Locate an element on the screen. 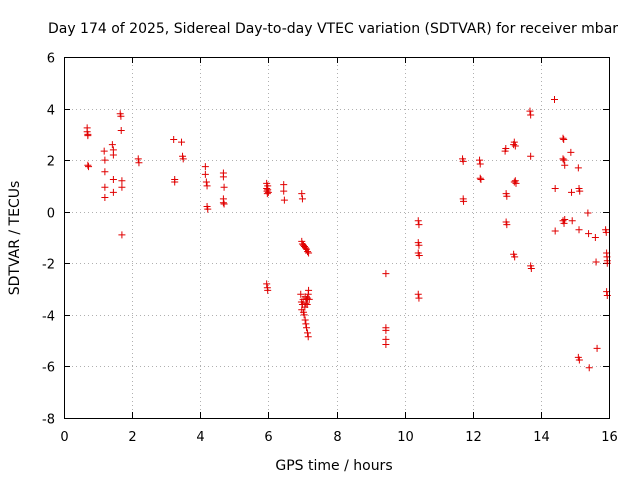 The image size is (640, 480). y-tick-label: 6 is located at coordinates (51, 59).